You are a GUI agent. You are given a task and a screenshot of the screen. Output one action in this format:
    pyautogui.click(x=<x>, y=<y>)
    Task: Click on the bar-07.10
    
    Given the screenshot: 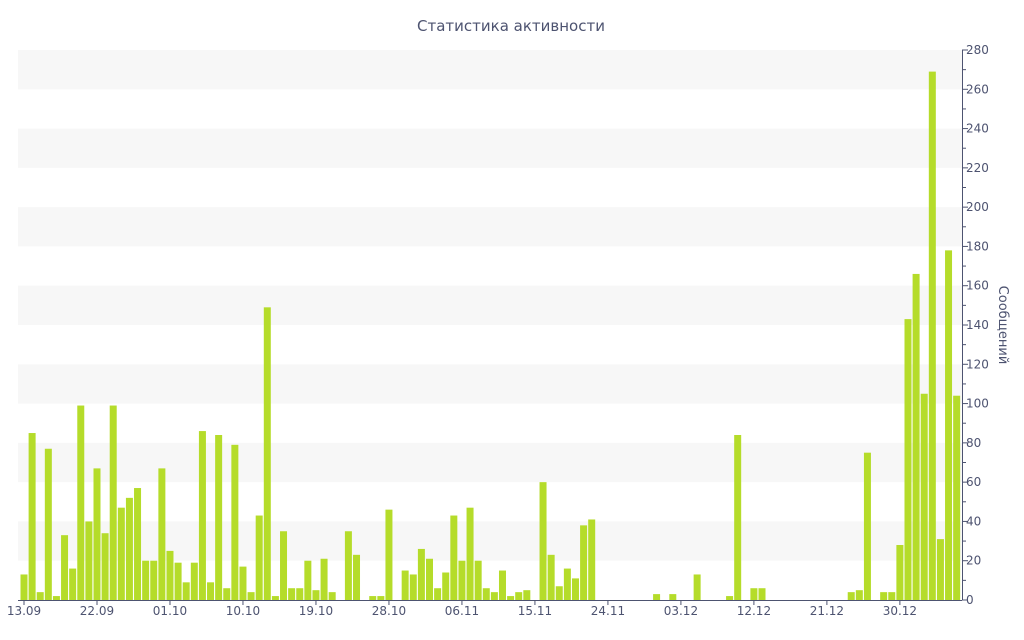 What is the action you would take?
    pyautogui.click(x=219, y=517)
    